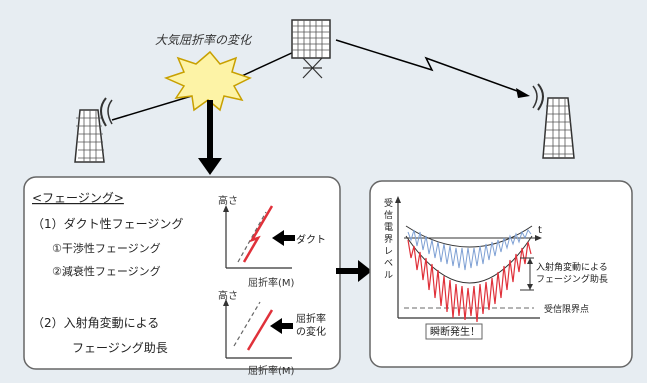 This screenshot has width=647, height=387. Describe the element at coordinates (572, 267) in the screenshot. I see `fading-enhance-label-1: 入射角変動による` at that location.